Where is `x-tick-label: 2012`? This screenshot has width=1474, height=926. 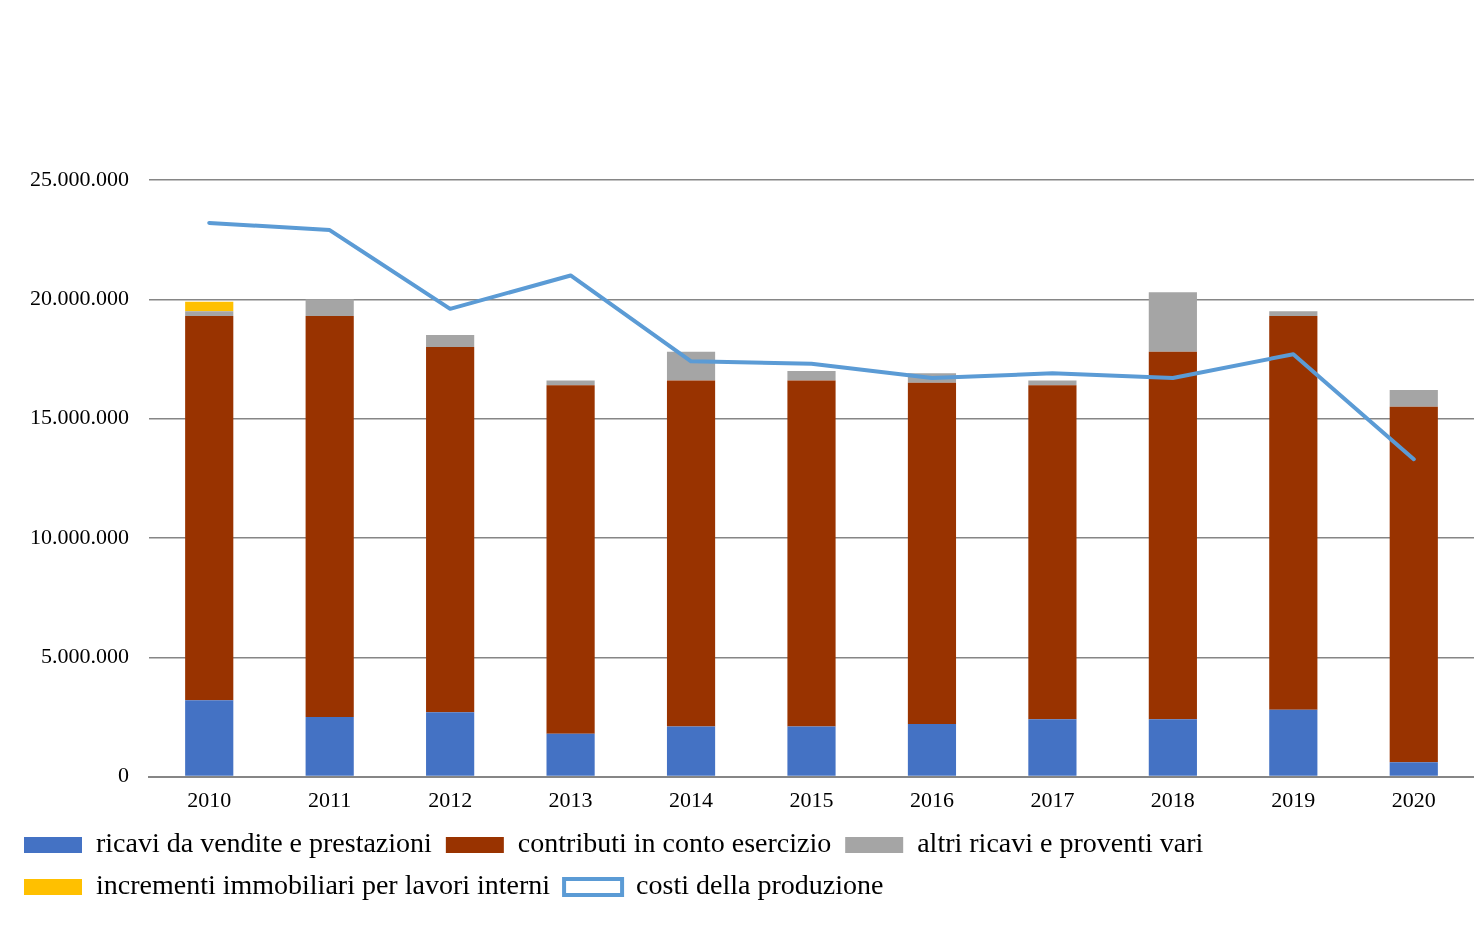 x-tick-label: 2012 is located at coordinates (450, 799).